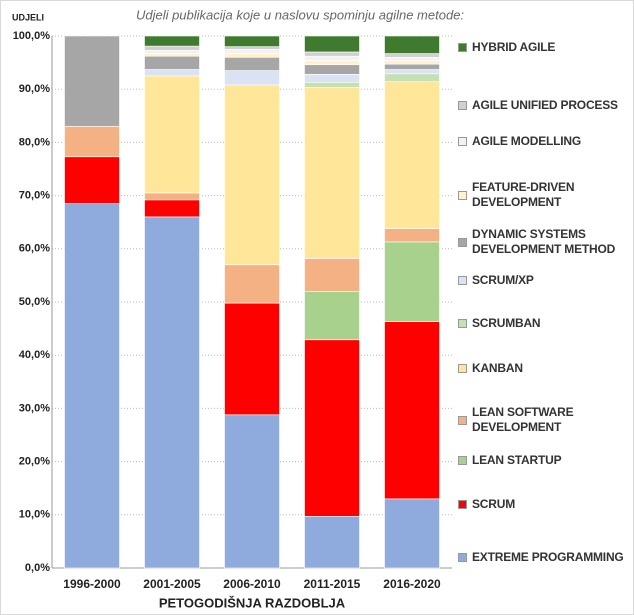  I want to click on legend-label: DYNAMIC SYSTEMS DEVELOPMENT METHOD, so click(544, 241).